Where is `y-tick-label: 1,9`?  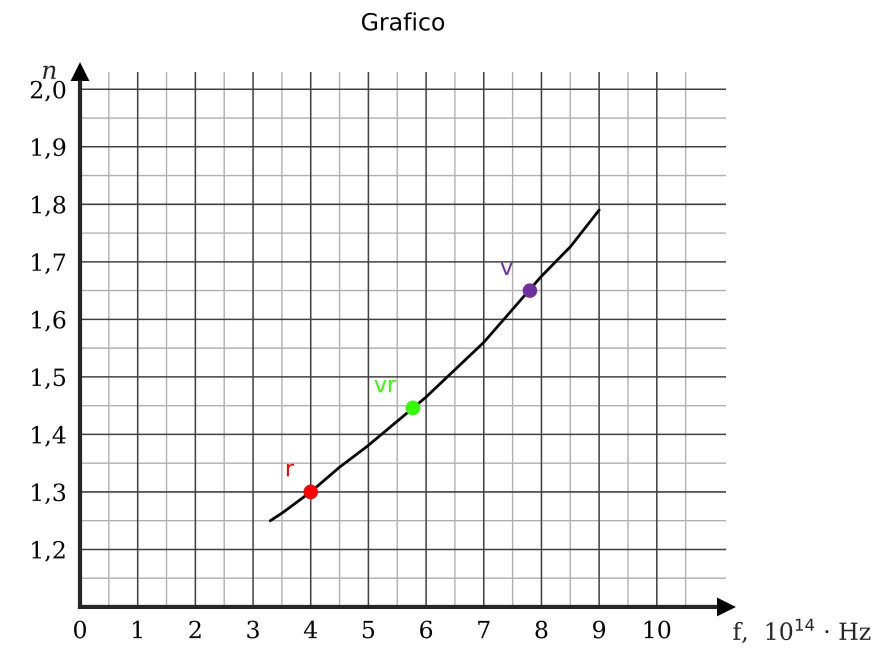
y-tick-label: 1,9 is located at coordinates (49, 148).